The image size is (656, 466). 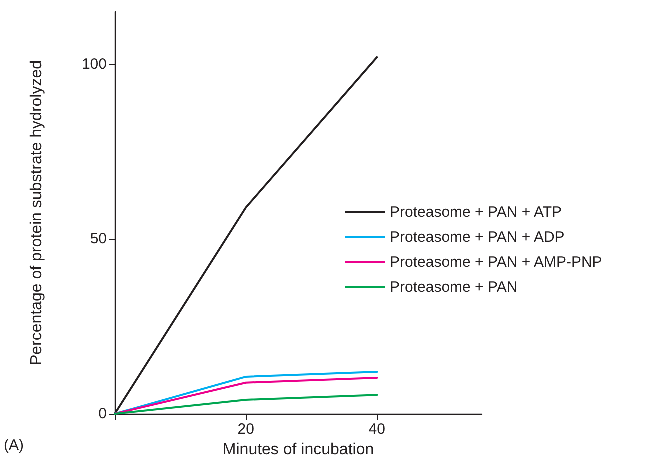 What do you see at coordinates (476, 212) in the screenshot?
I see `legend-label: Proteasome + PAN + ATP` at bounding box center [476, 212].